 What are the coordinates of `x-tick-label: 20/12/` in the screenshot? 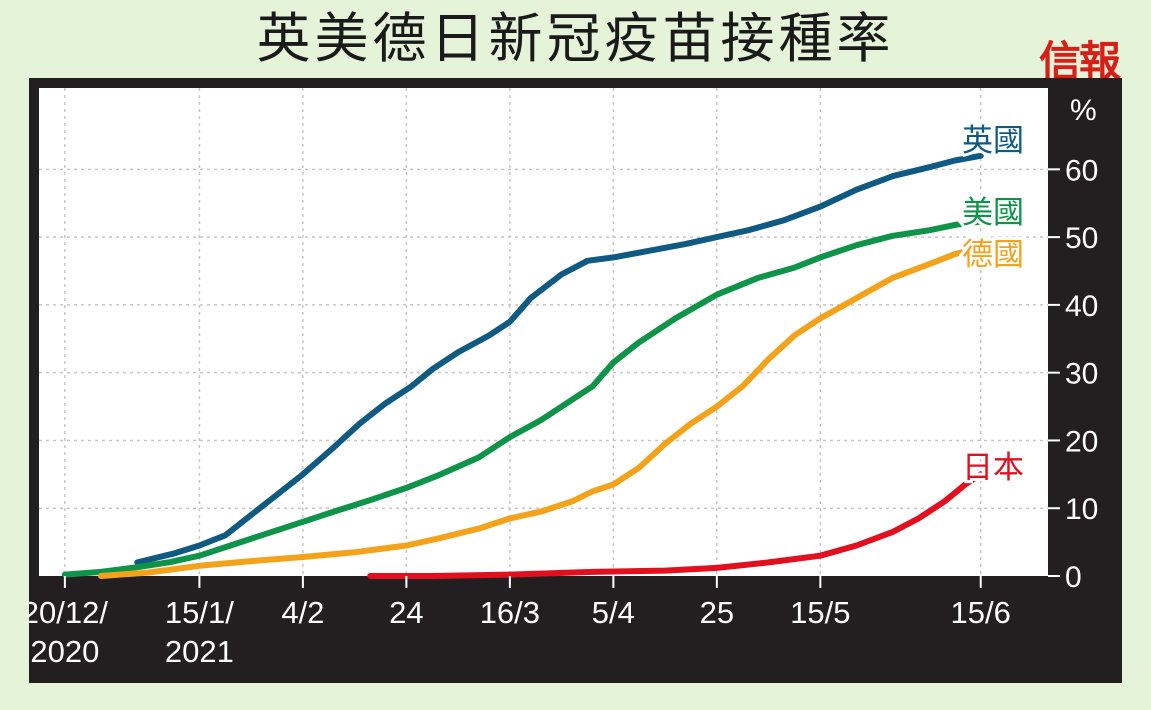 It's located at (68, 612).